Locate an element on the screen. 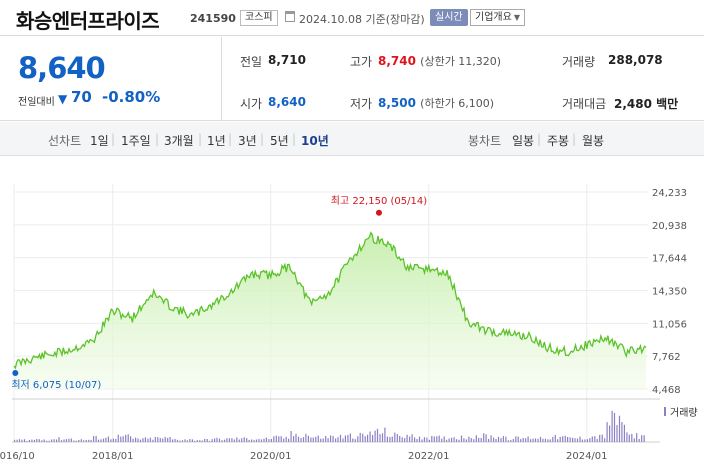 This screenshot has height=468, width=704. period-1w: 1주일 is located at coordinates (136, 141).